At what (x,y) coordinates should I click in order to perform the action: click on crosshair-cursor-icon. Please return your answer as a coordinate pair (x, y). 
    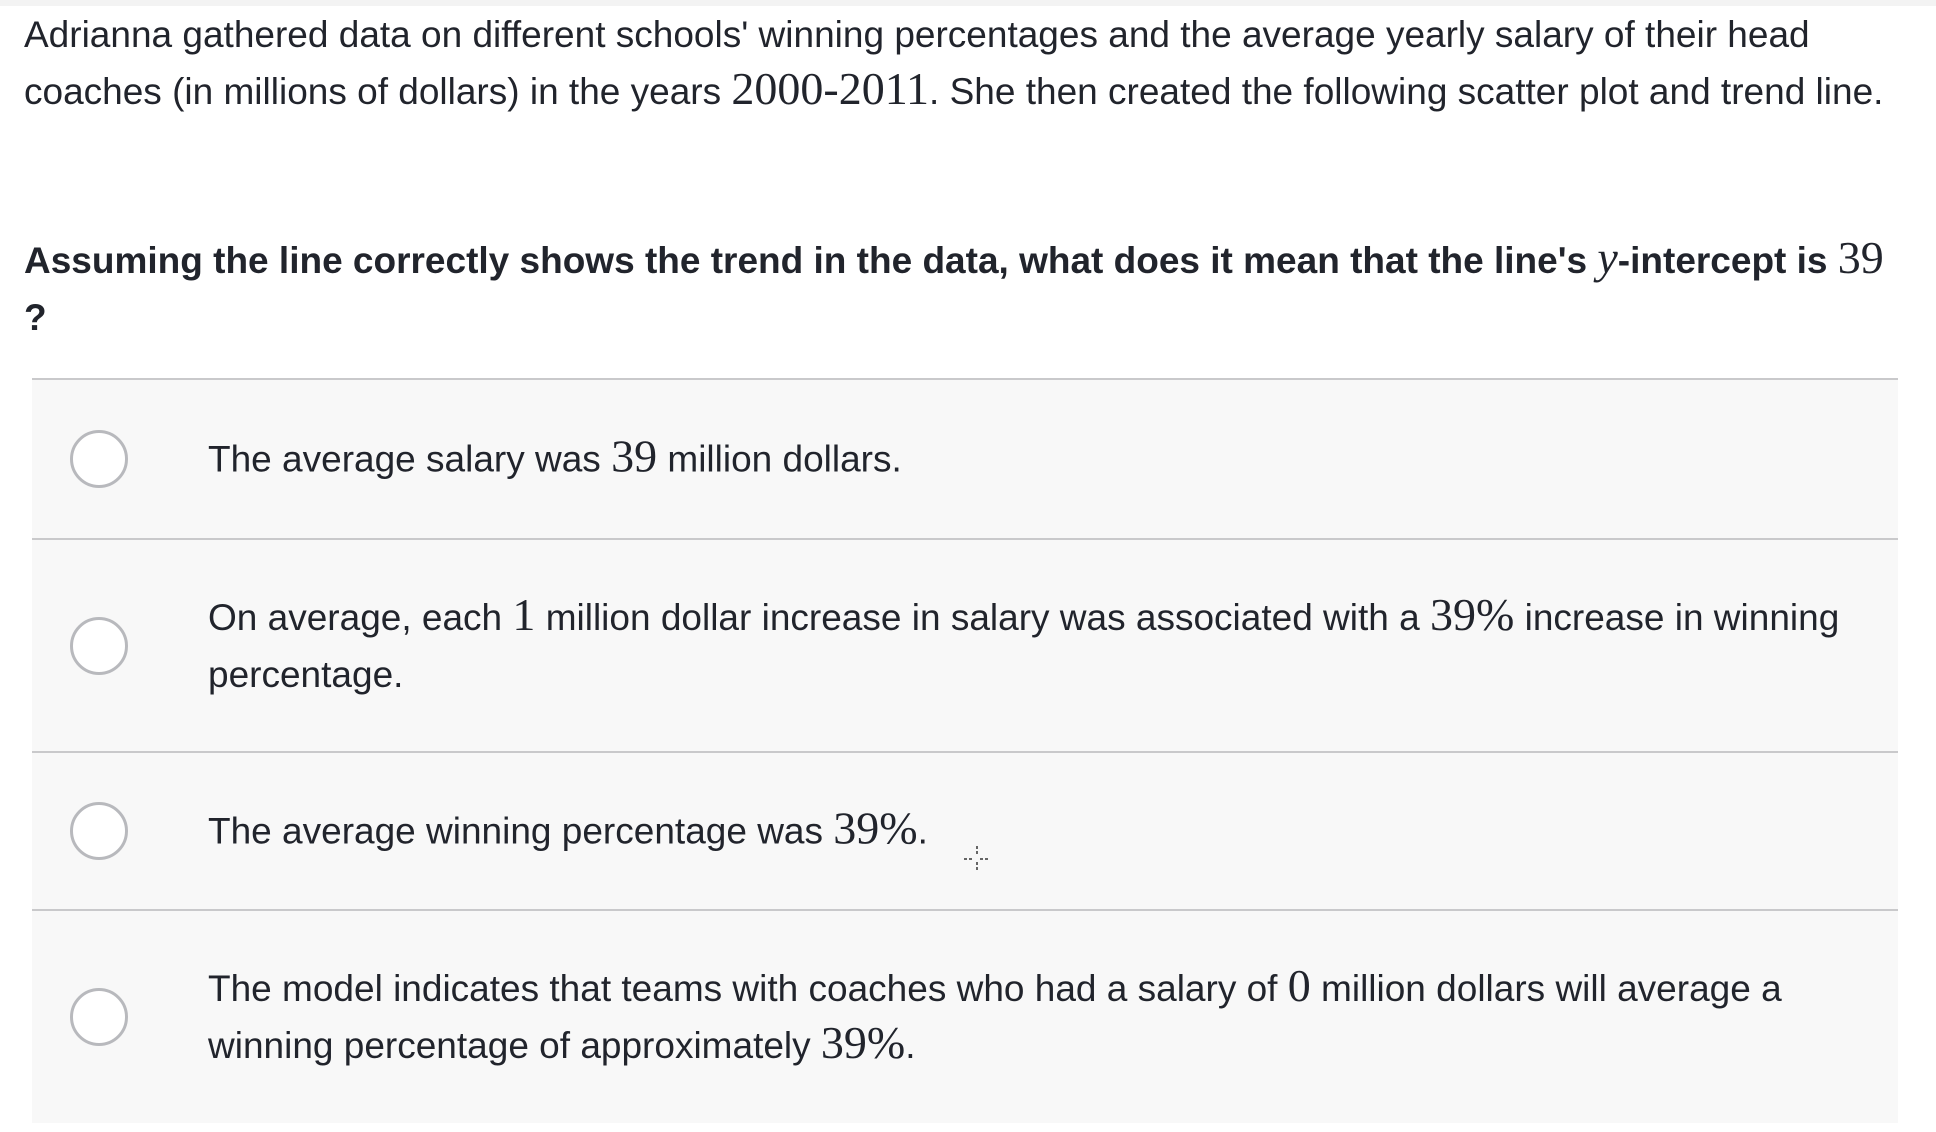
    Looking at the image, I should click on (977, 859).